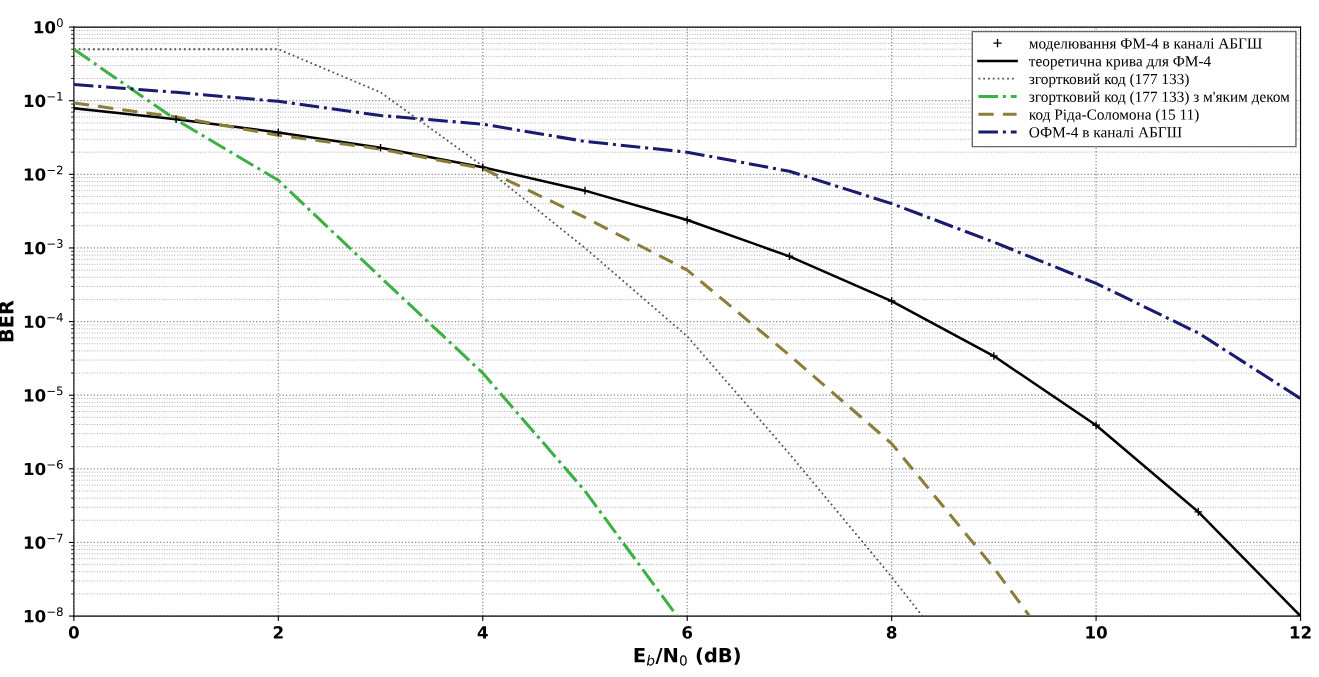 The width and height of the screenshot is (1319, 677). Describe the element at coordinates (43, 467) in the screenshot. I see `y-tick-label: 10$^{−6}$` at that location.